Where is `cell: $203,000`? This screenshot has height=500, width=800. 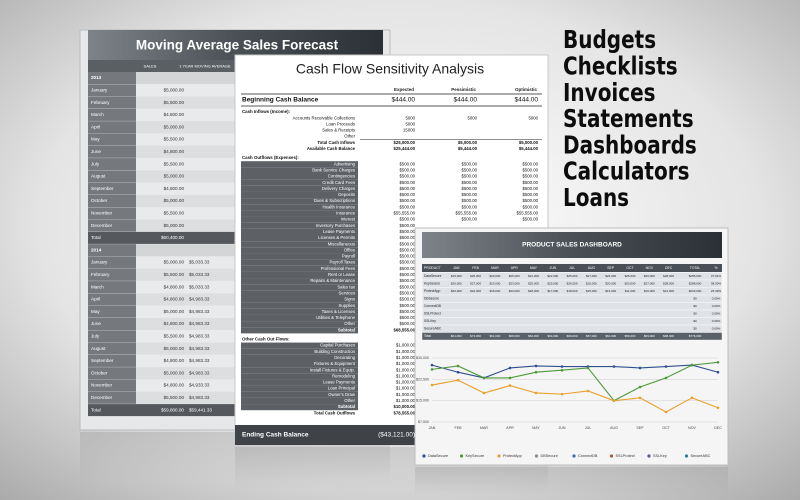
cell: $203,000 is located at coordinates (695, 291).